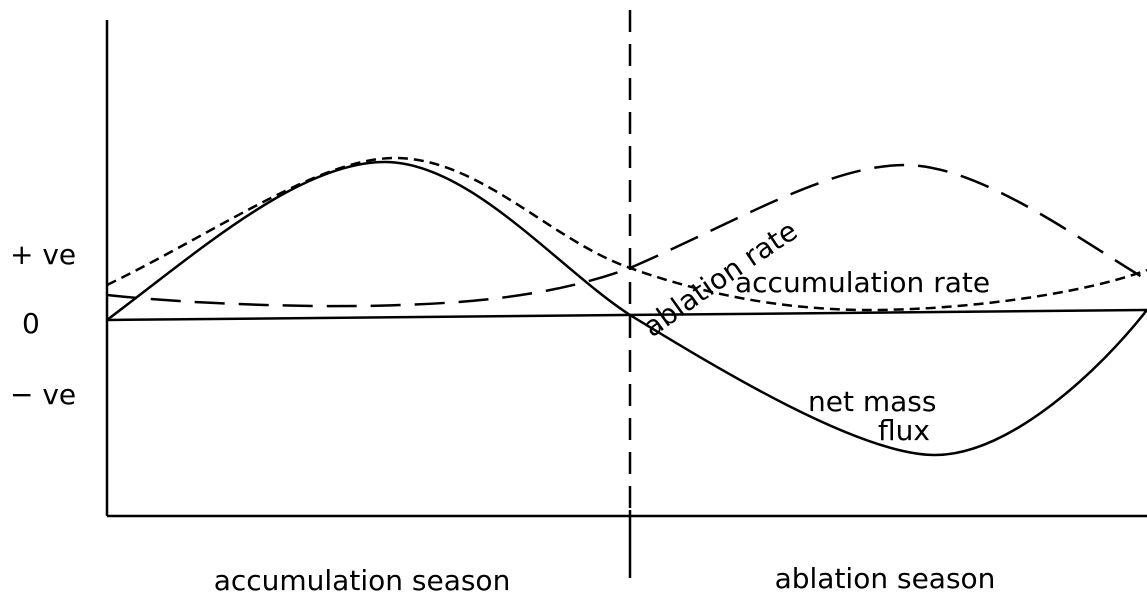 The height and width of the screenshot is (602, 1147). Describe the element at coordinates (31, 323) in the screenshot. I see `zero-label: 0` at that location.